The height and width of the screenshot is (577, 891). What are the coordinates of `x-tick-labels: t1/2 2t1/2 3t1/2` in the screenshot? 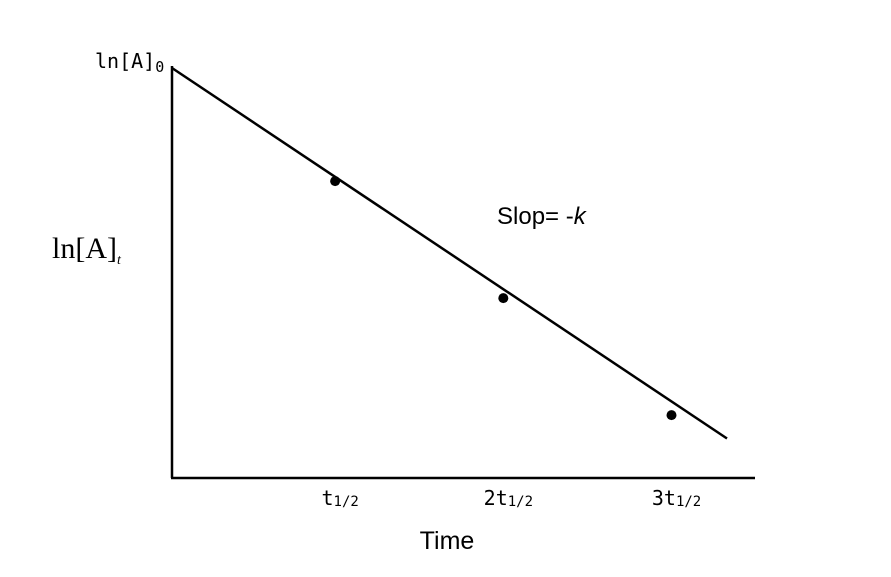 It's located at (512, 498).